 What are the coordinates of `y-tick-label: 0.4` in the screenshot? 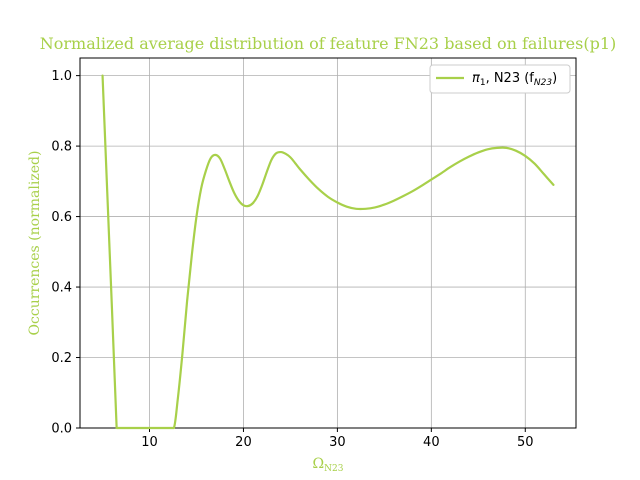 It's located at (61, 288).